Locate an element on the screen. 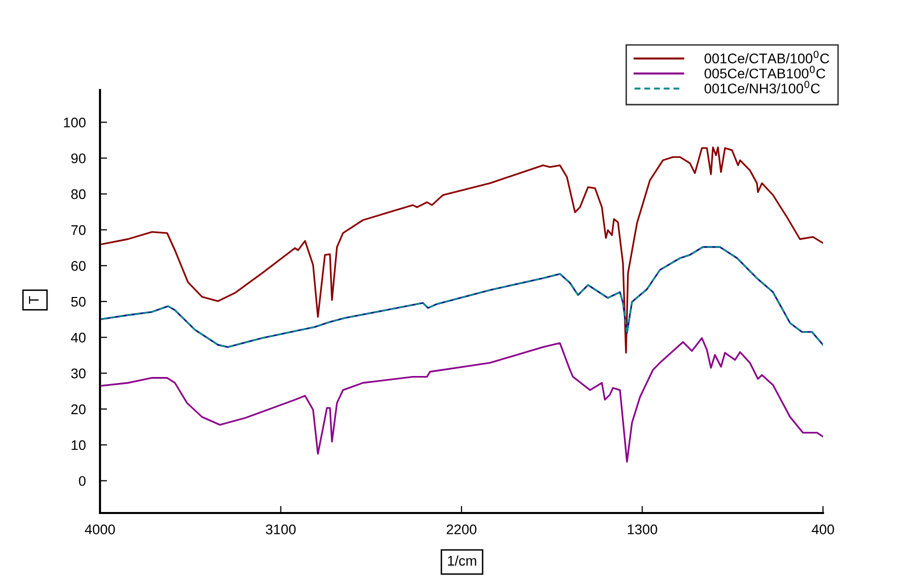 The height and width of the screenshot is (583, 905). legend-label: 001Ce/NH3/100$^{0}$C is located at coordinates (762, 87).